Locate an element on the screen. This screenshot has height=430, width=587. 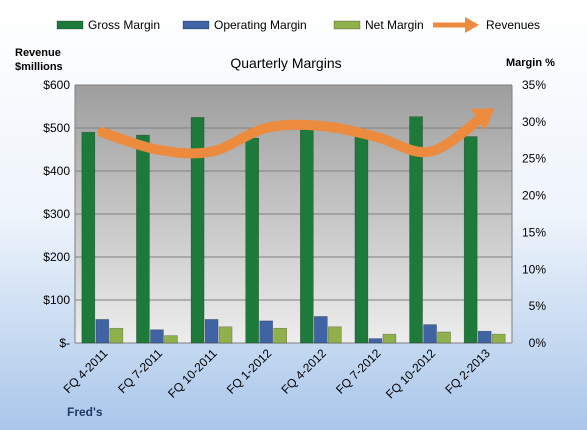
right-tick-label: 25% is located at coordinates (534, 159).